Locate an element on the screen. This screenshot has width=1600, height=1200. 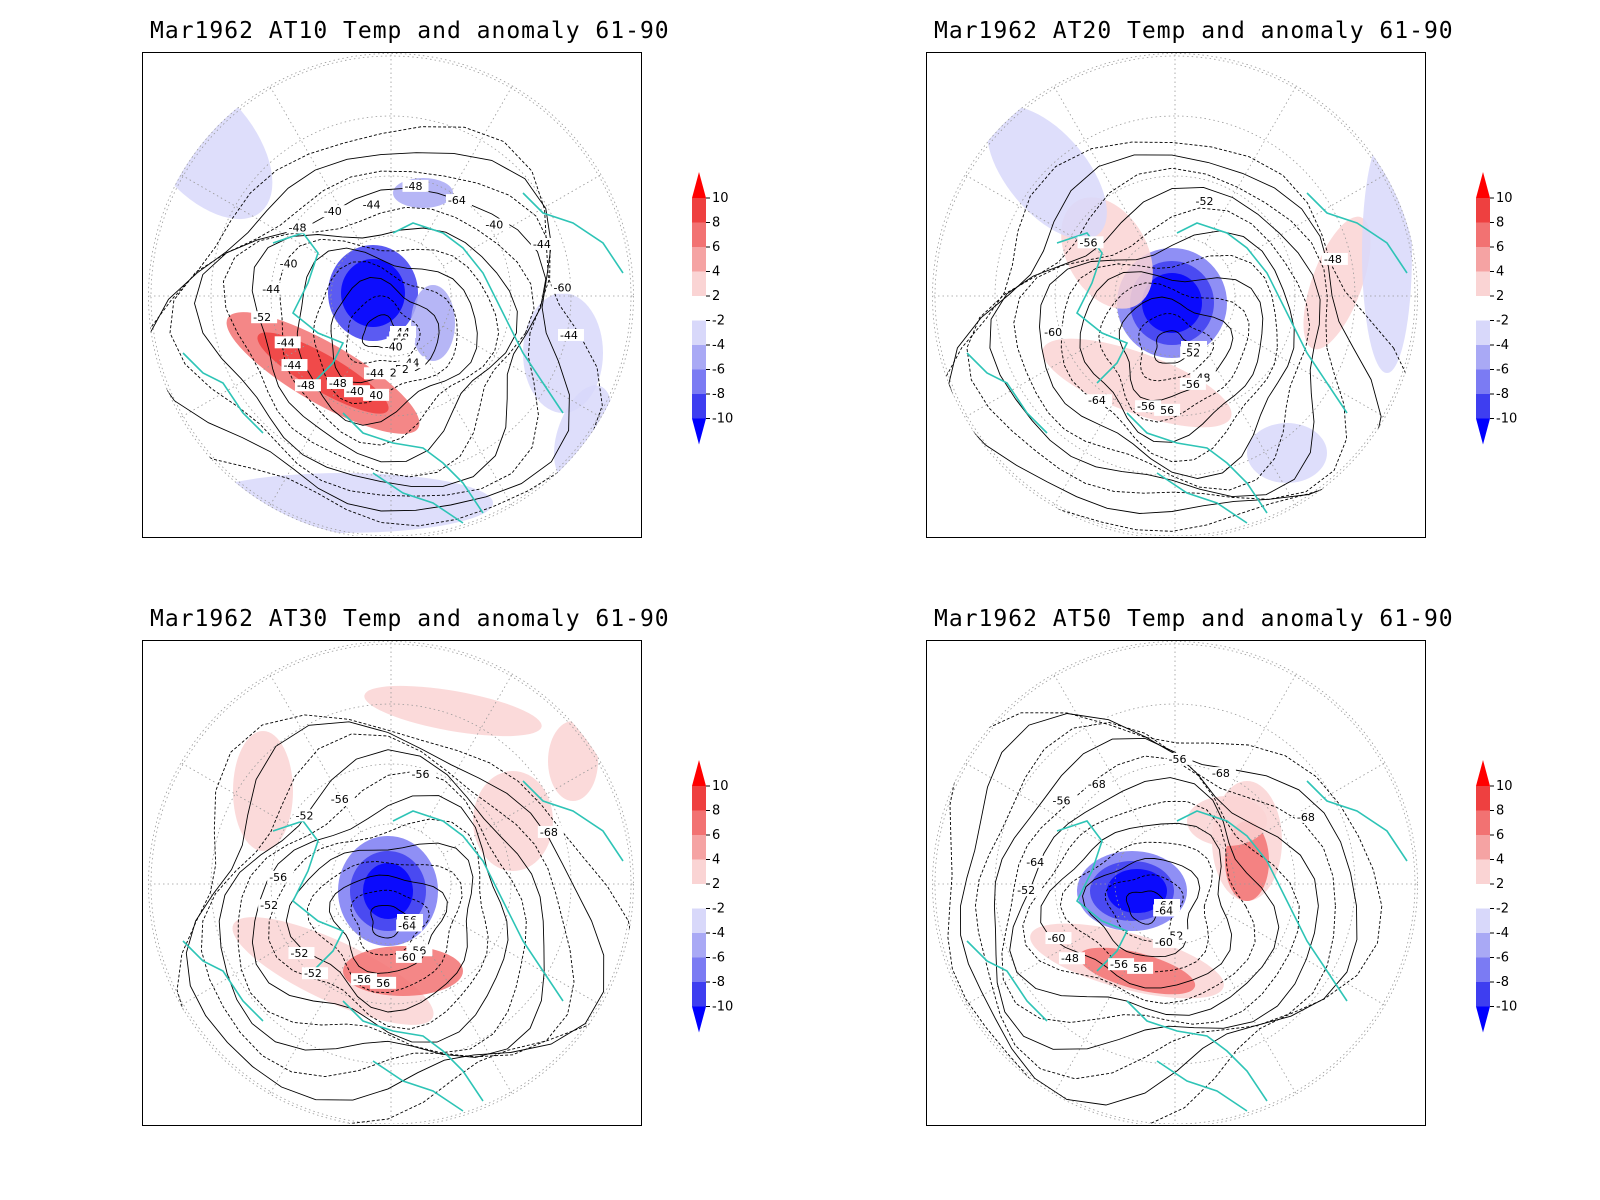
colorbar-label: 4 is located at coordinates (1500, 860).